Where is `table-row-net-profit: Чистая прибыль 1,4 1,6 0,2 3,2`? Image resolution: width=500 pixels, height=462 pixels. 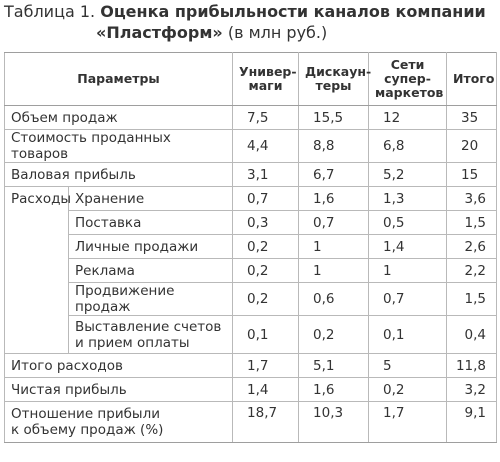 table-row-net-profit: Чистая прибыль 1,4 1,6 0,2 3,2 is located at coordinates (250, 389).